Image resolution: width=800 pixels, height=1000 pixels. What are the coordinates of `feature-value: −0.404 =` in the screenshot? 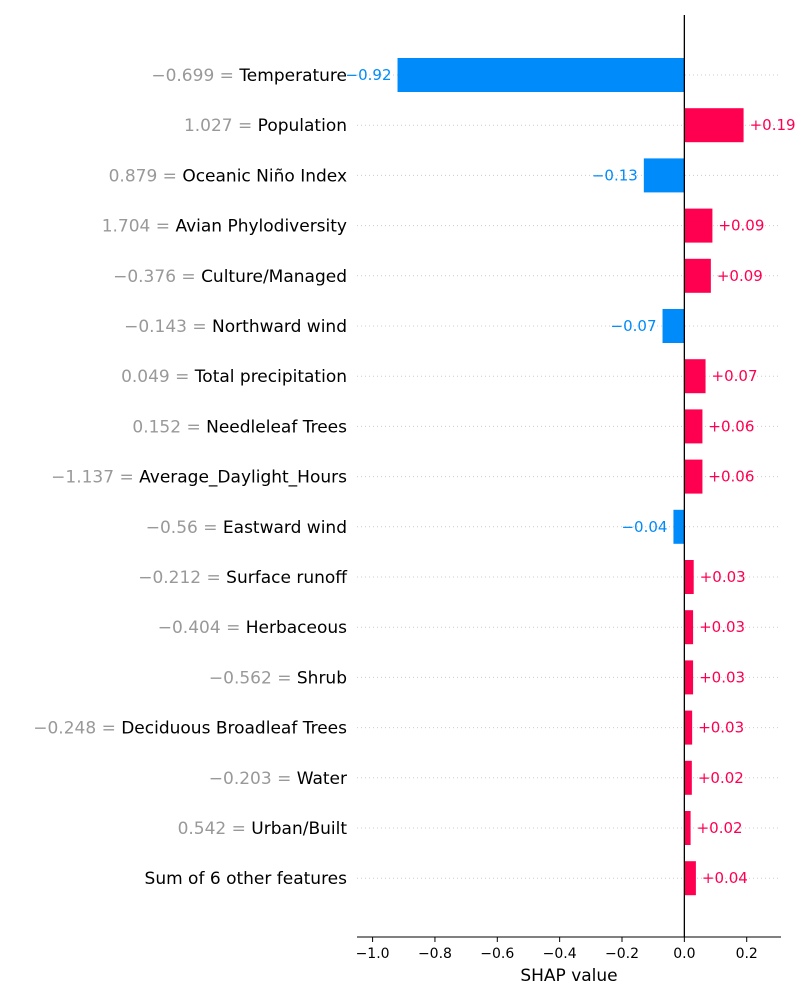 It's located at (202, 628).